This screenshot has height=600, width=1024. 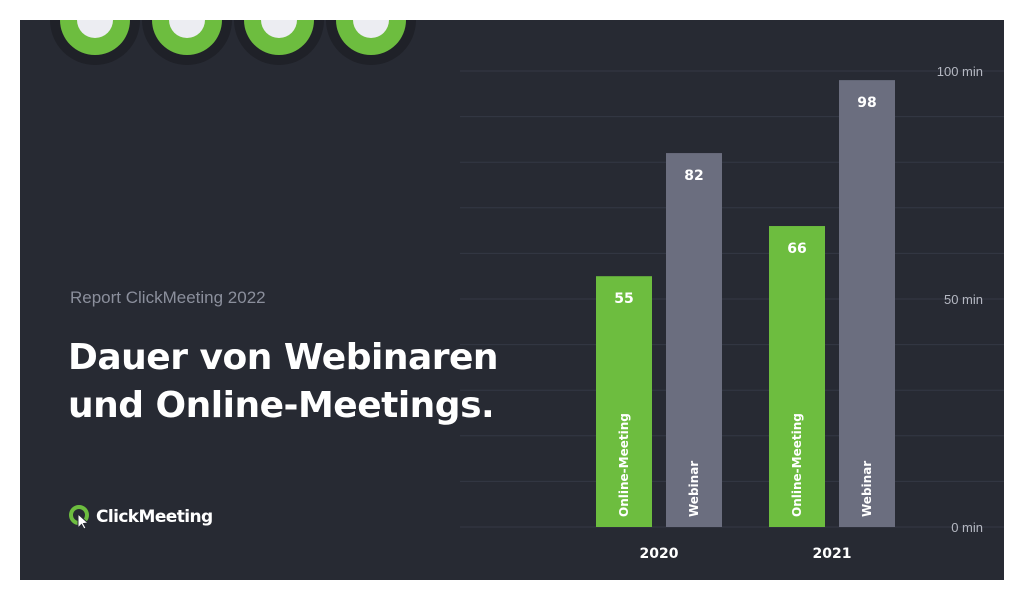 What do you see at coordinates (960, 71) in the screenshot?
I see `y-tick-label: 100 min` at bounding box center [960, 71].